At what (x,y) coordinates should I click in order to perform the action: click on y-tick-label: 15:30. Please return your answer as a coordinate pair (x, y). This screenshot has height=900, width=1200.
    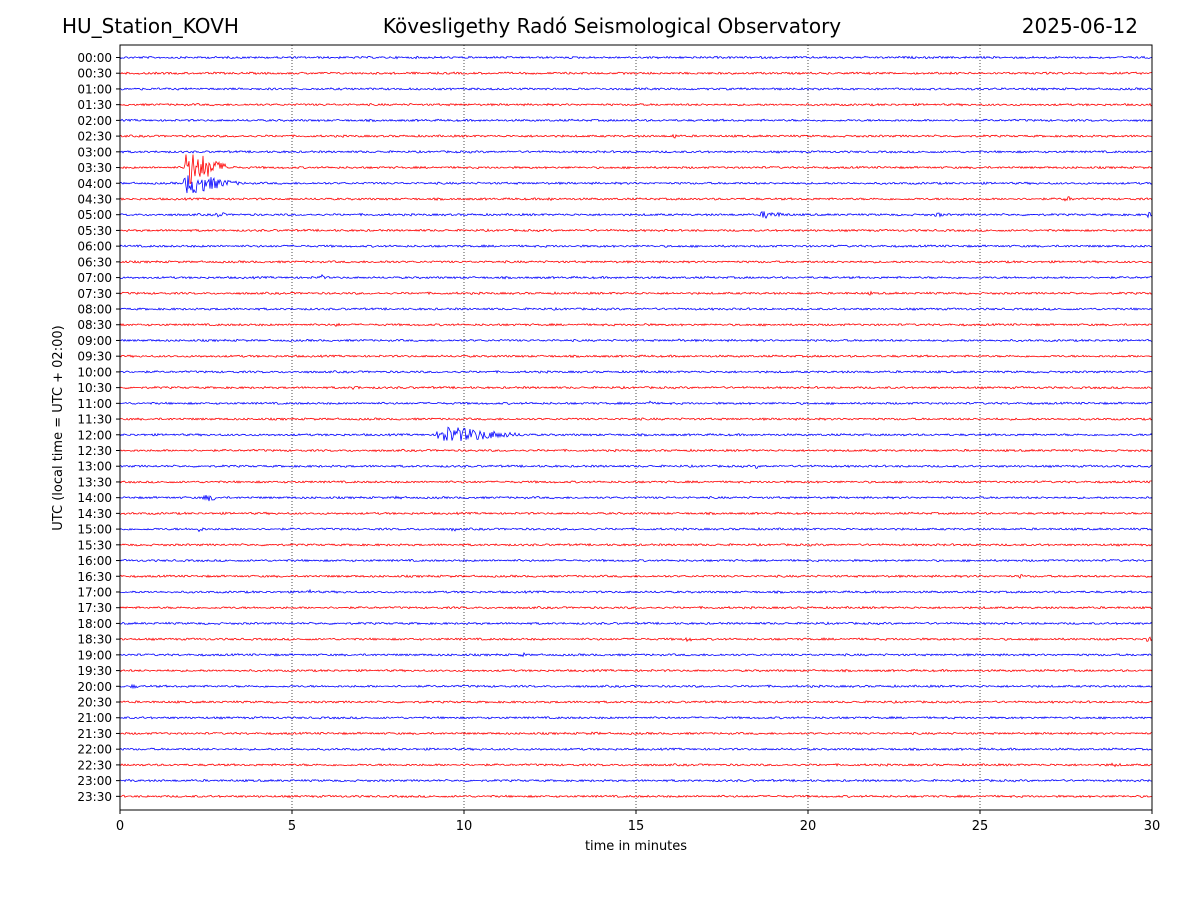
    Looking at the image, I should click on (94, 545).